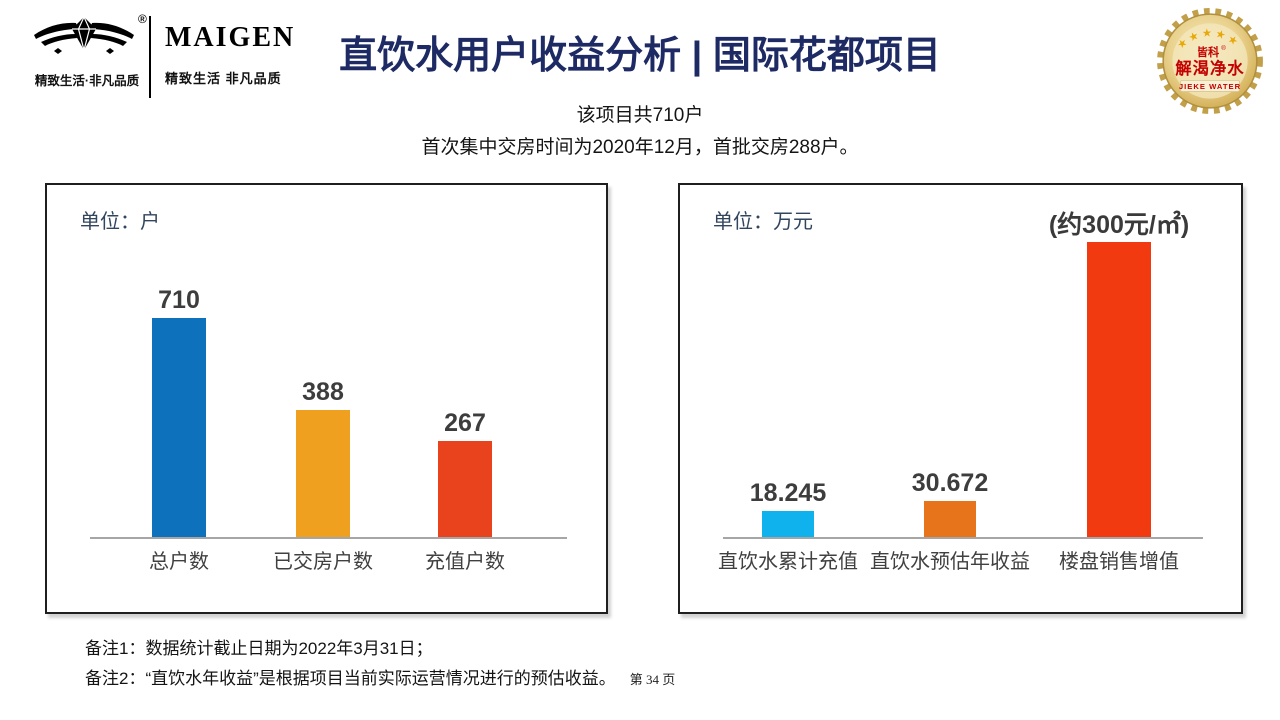 The width and height of the screenshot is (1280, 720). I want to click on cap-band, so click(1210, 85).